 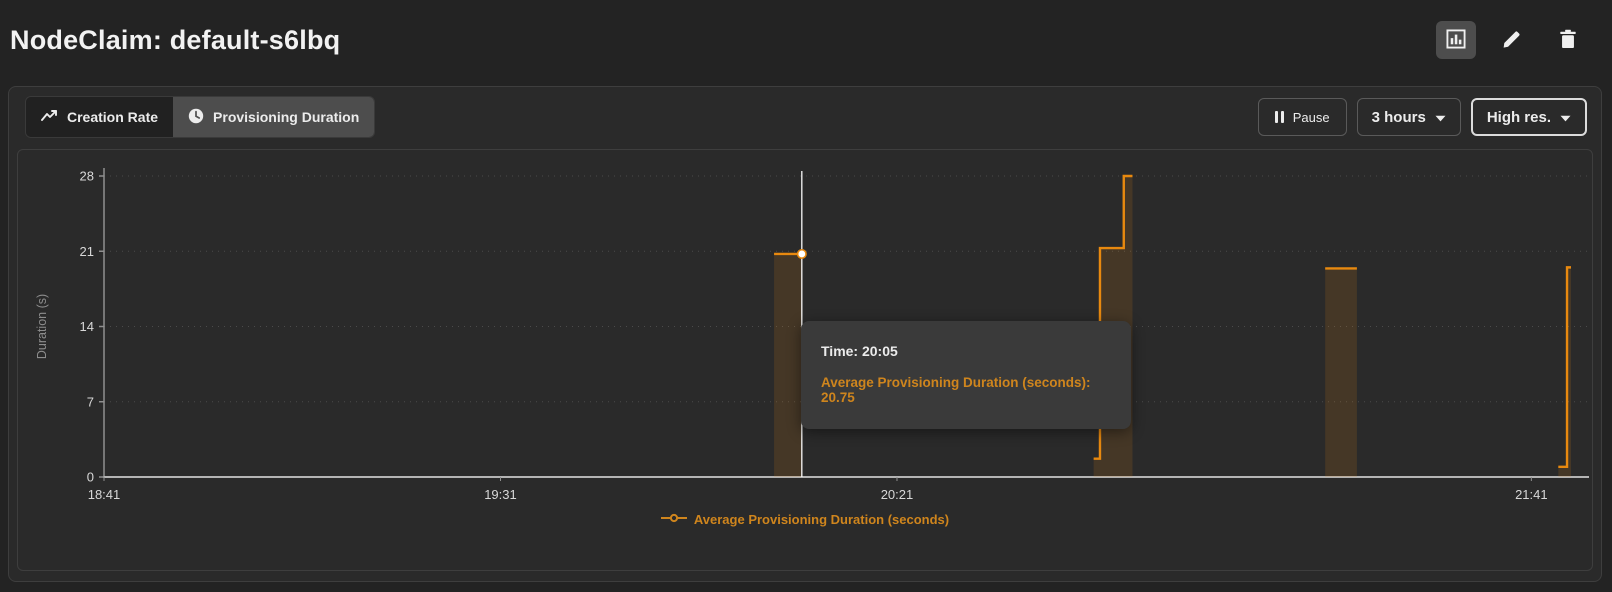 What do you see at coordinates (806, 40) in the screenshot?
I see `page-header: NodeClaim: default-s6lbq` at bounding box center [806, 40].